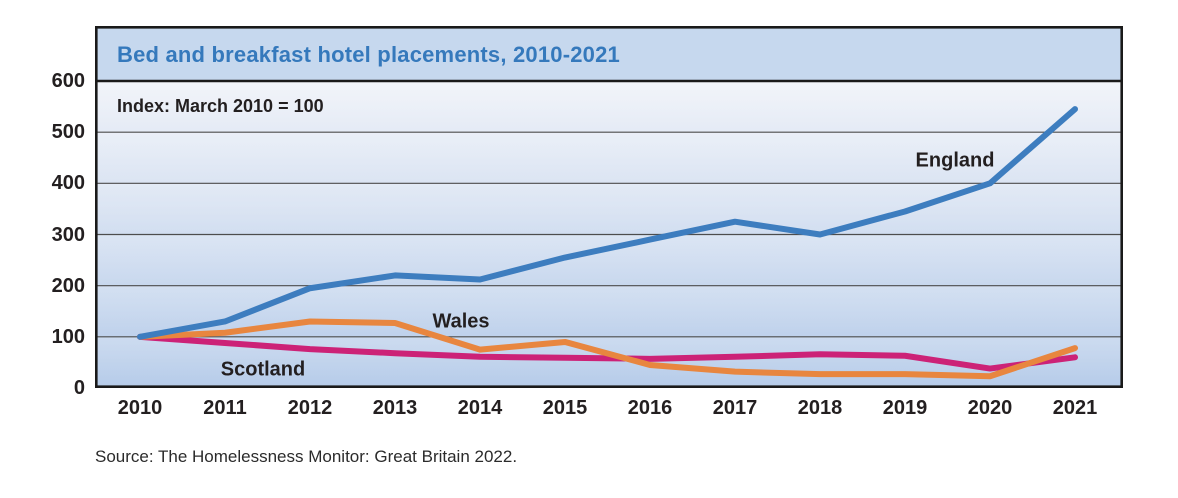 This screenshot has width=1178, height=498. What do you see at coordinates (310, 408) in the screenshot?
I see `x-tick-label: 2012` at bounding box center [310, 408].